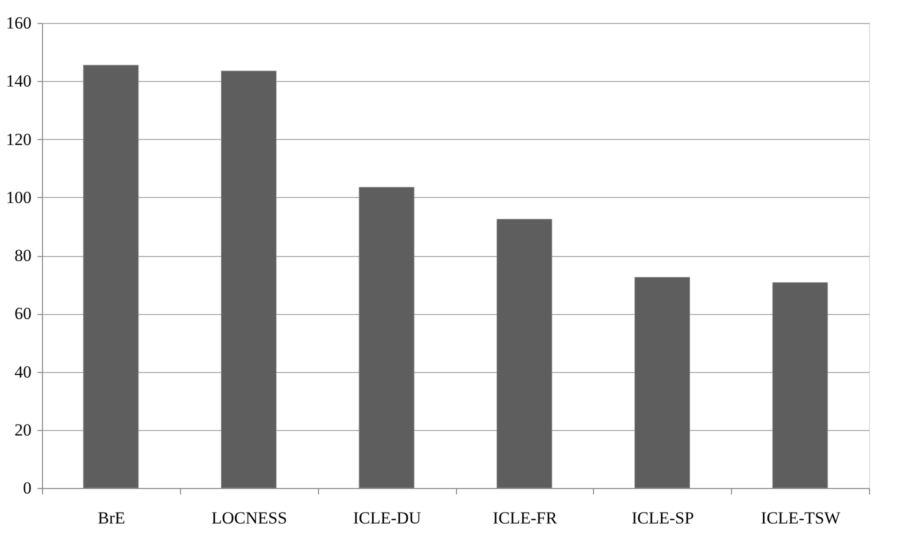 Image resolution: width=907 pixels, height=537 pixels. What do you see at coordinates (19, 197) in the screenshot?
I see `y-tick-label: 100` at bounding box center [19, 197].